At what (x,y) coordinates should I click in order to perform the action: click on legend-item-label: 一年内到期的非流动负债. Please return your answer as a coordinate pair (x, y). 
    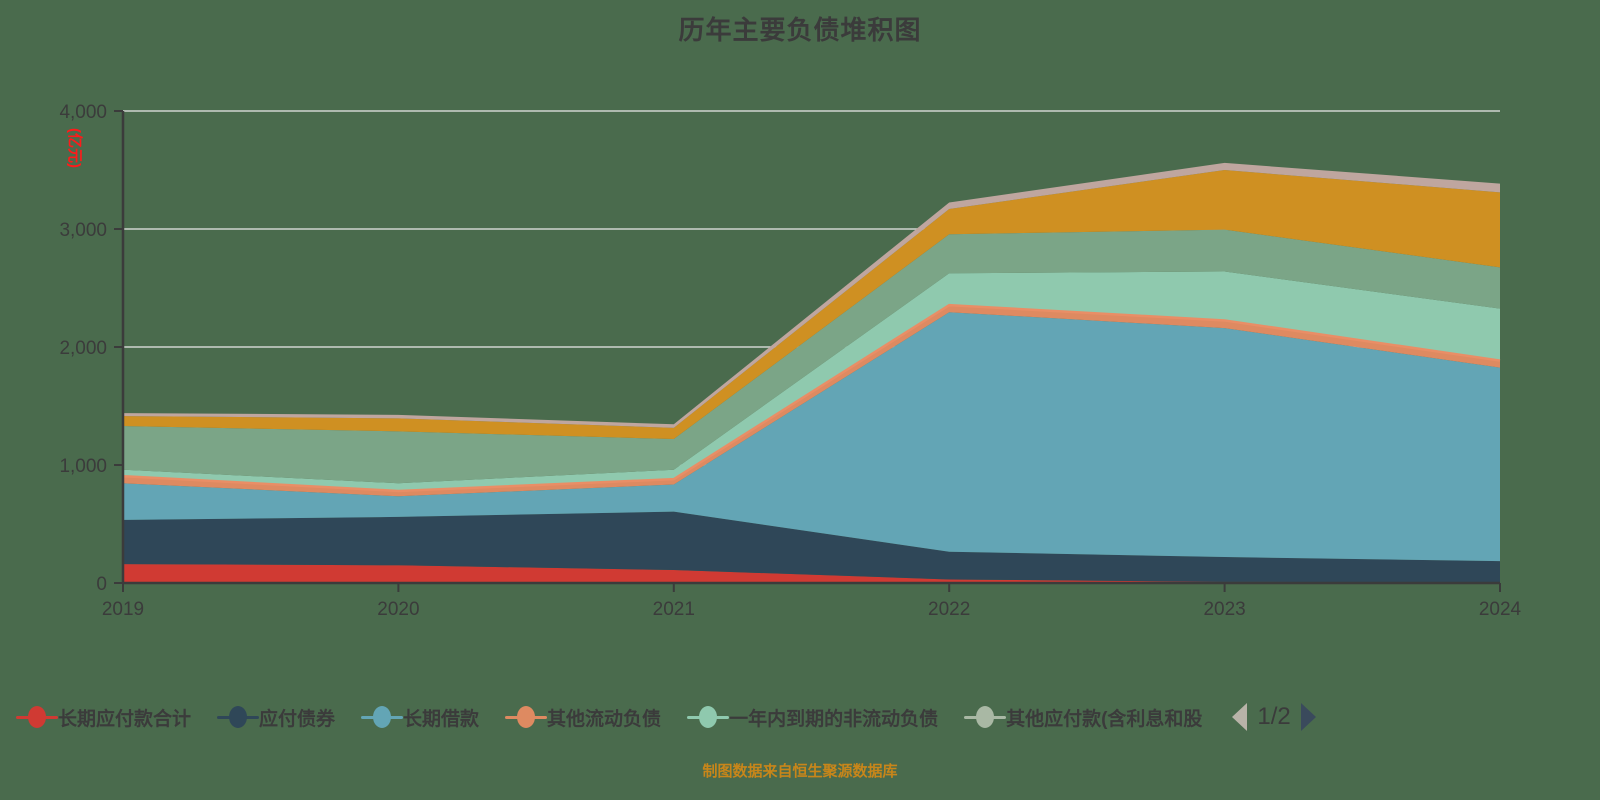
    Looking at the image, I should click on (834, 719).